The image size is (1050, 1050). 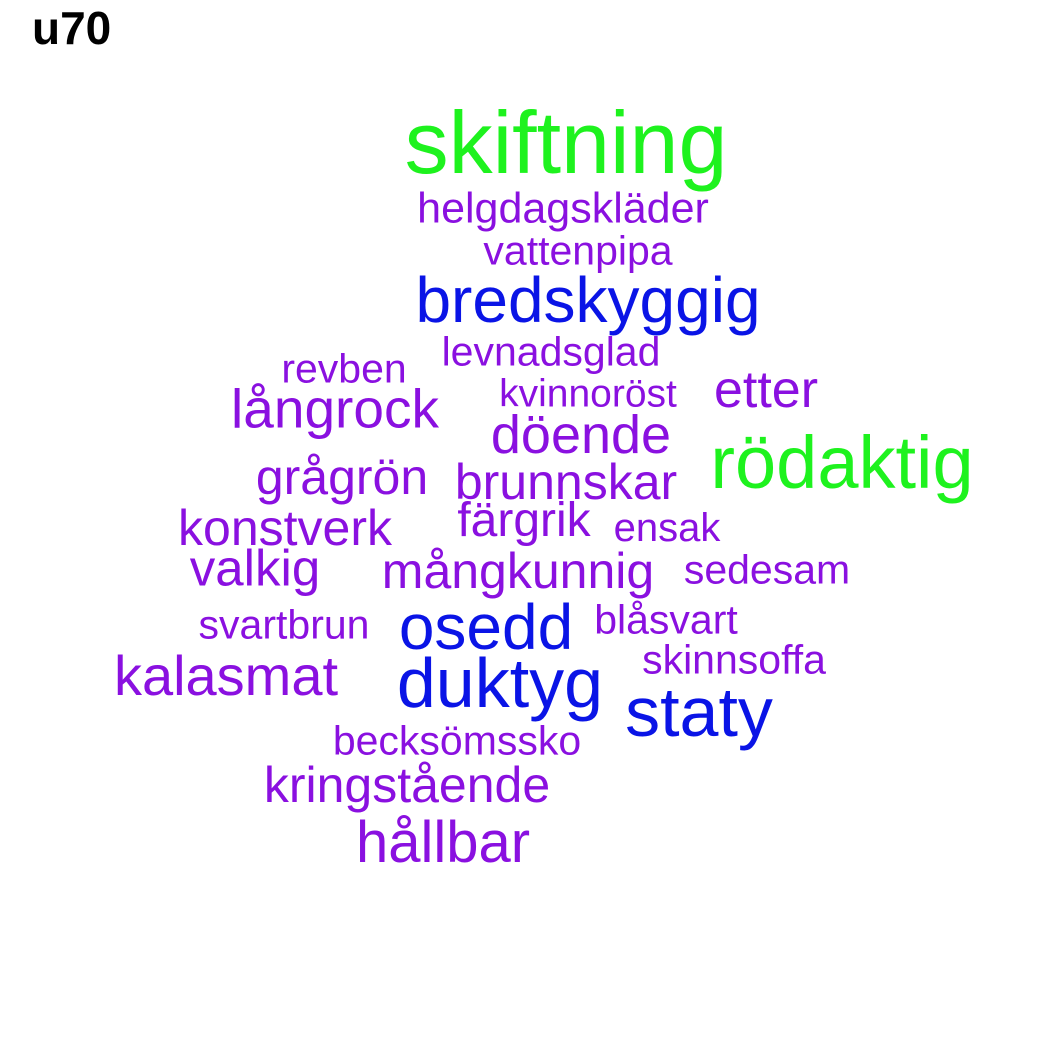 I want to click on word-vattenpipa: vattenpipa, so click(x=578, y=250).